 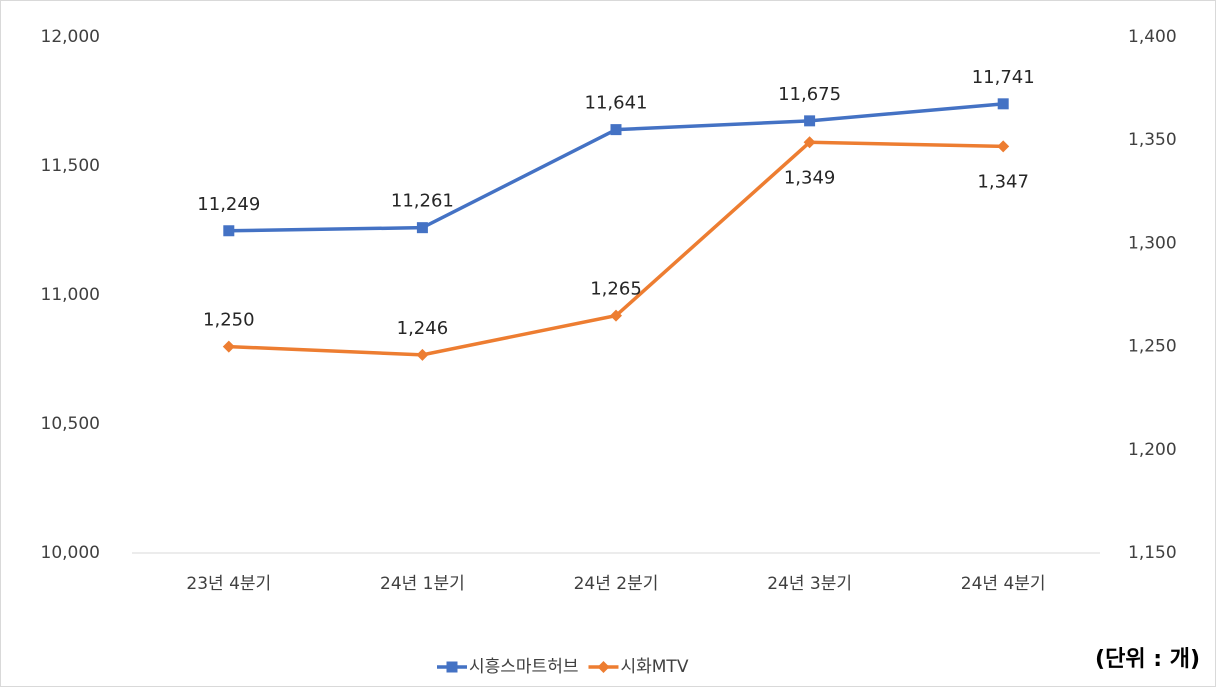 I want to click on x-tick-label: 24년 3분기, so click(x=809, y=584).